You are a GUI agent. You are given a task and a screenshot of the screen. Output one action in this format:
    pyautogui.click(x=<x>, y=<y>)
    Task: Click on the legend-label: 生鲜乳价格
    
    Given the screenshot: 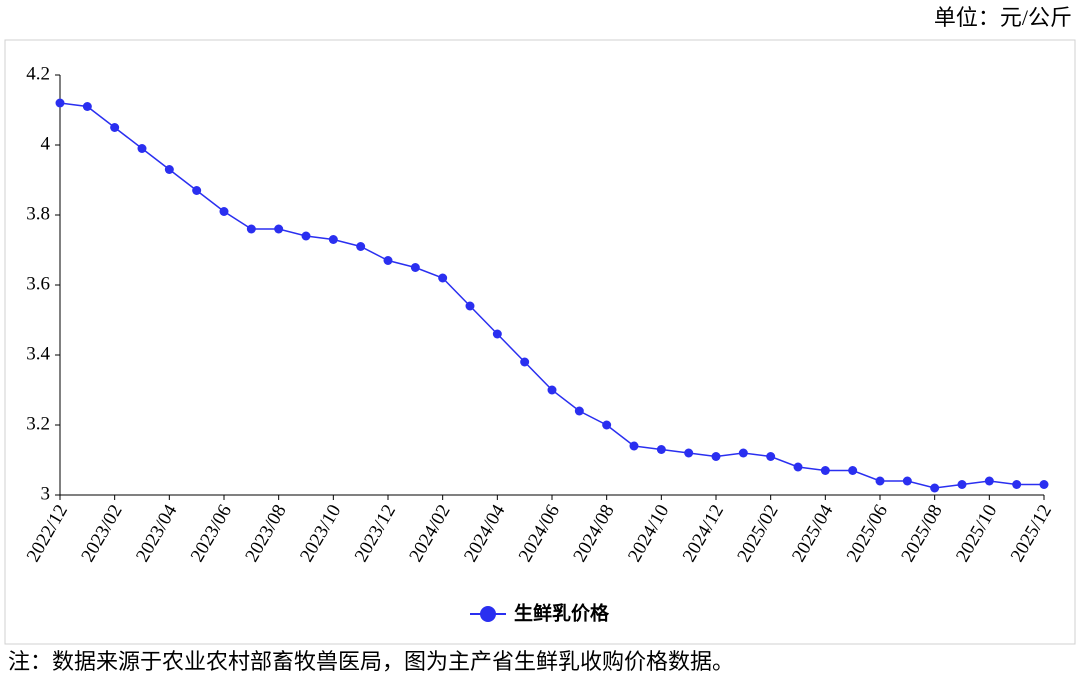 What is the action you would take?
    pyautogui.click(x=562, y=613)
    